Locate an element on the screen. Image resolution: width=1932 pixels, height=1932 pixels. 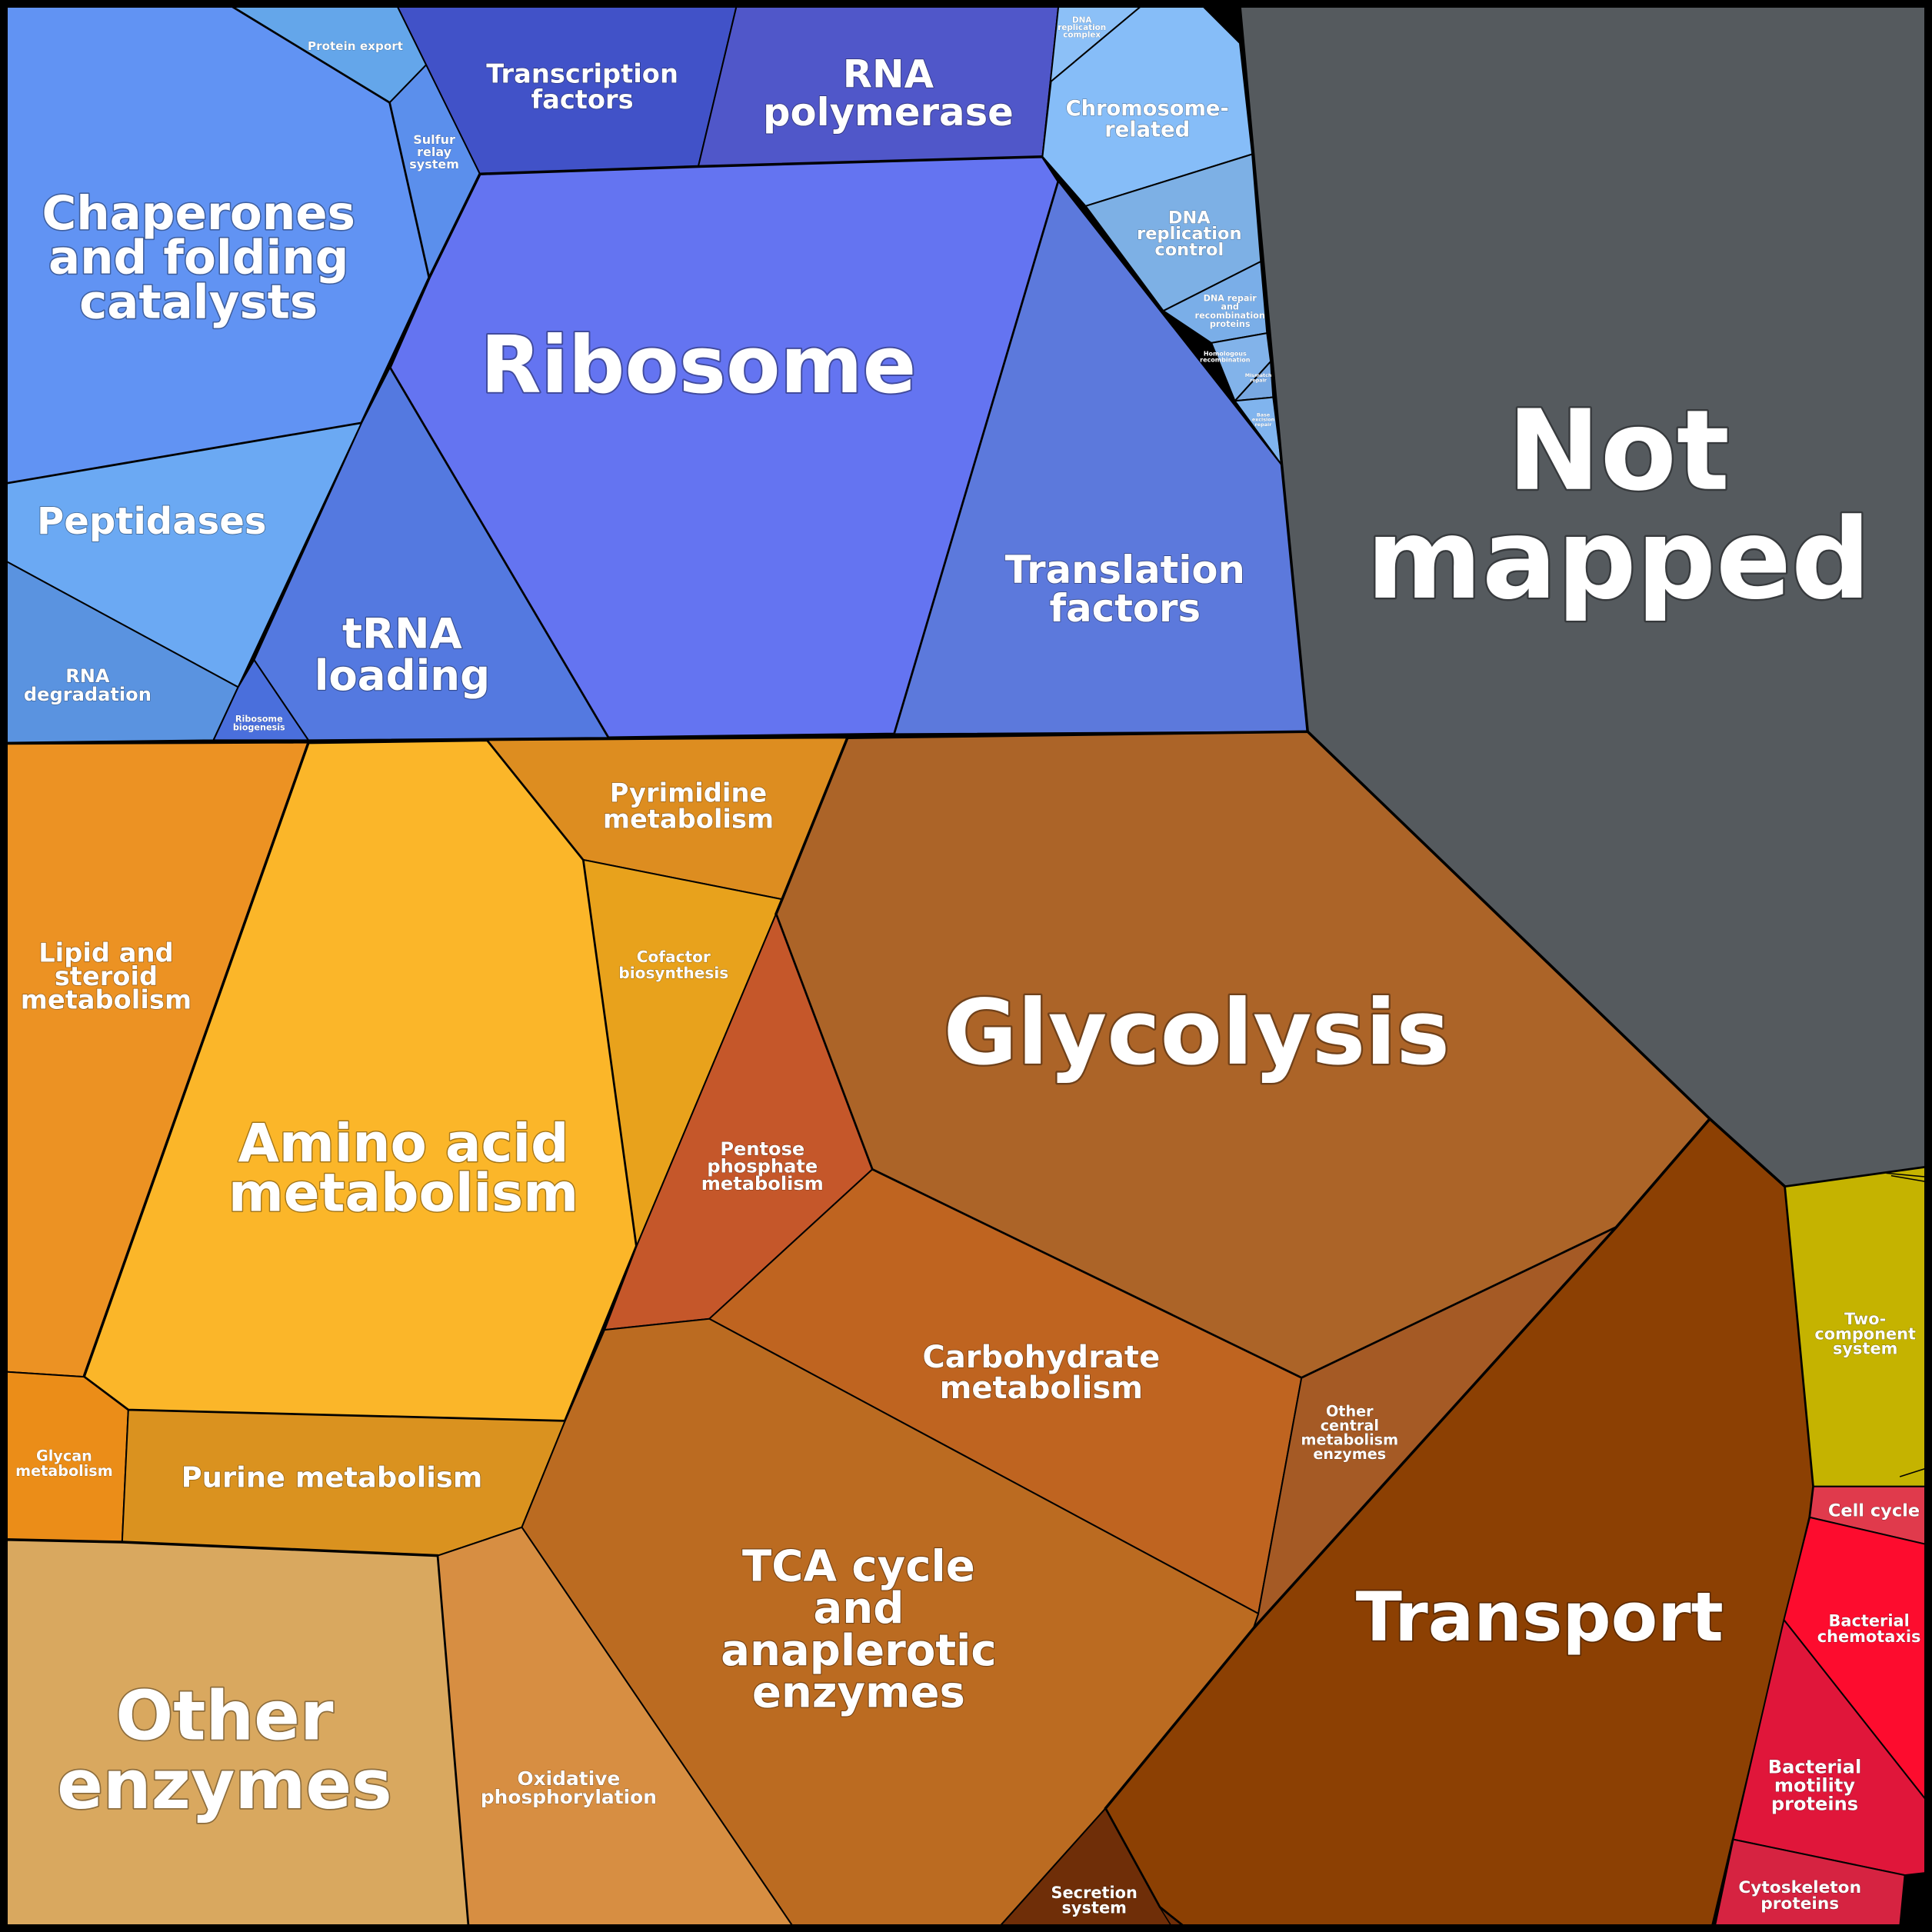
cell-label-line: Peptidases is located at coordinates (152, 521).